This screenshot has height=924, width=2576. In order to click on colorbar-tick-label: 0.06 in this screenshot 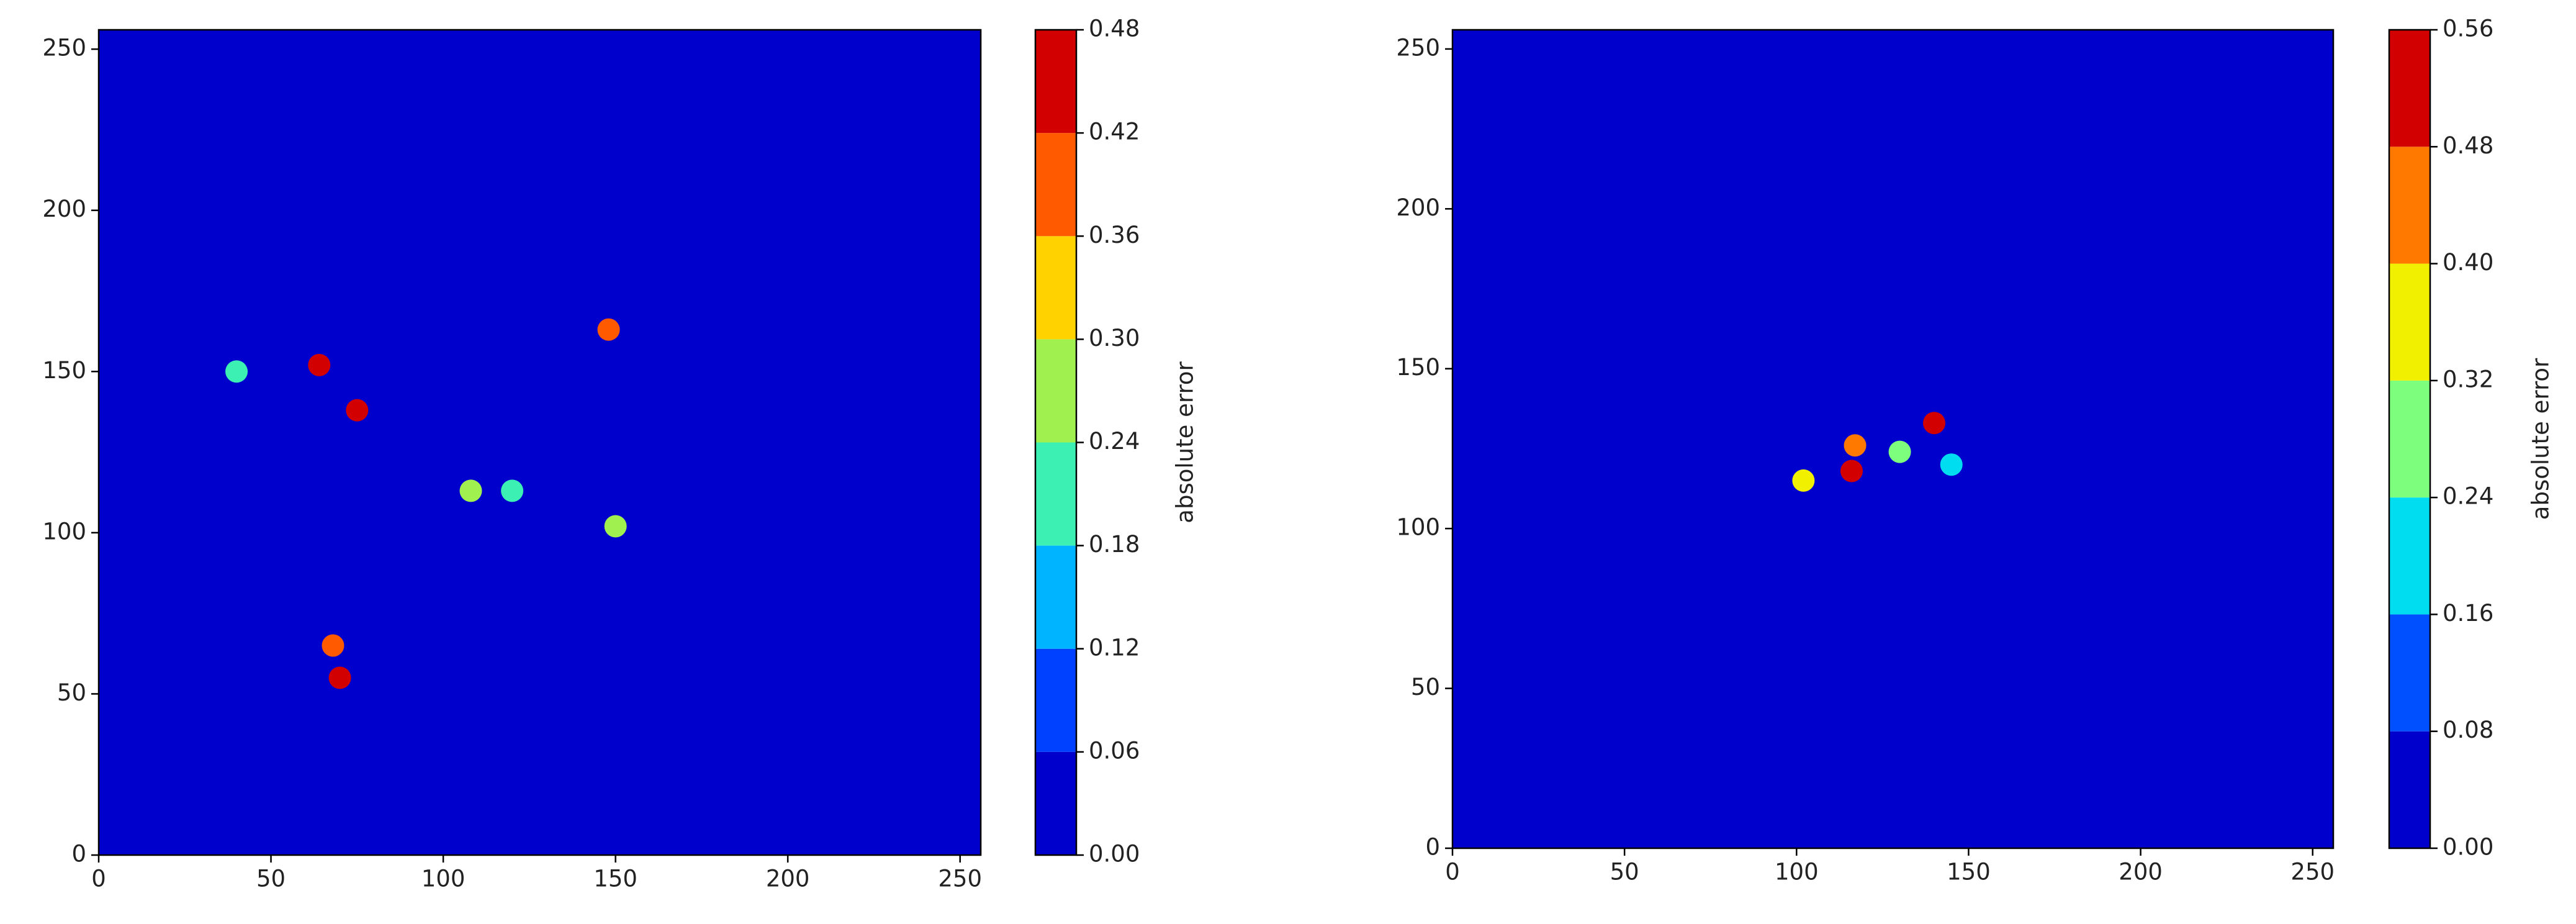, I will do `click(1114, 750)`.